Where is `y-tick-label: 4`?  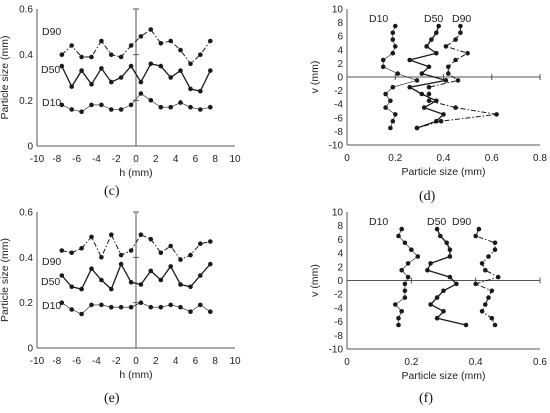
y-tick-label: 4 is located at coordinates (340, 254).